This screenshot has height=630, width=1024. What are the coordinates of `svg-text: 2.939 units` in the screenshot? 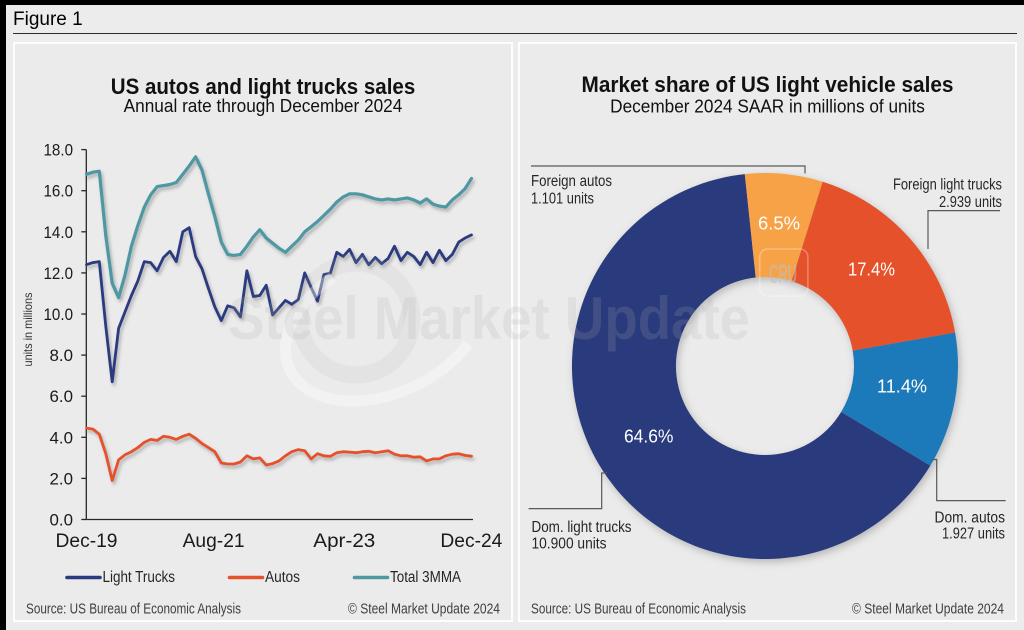 It's located at (970, 202).